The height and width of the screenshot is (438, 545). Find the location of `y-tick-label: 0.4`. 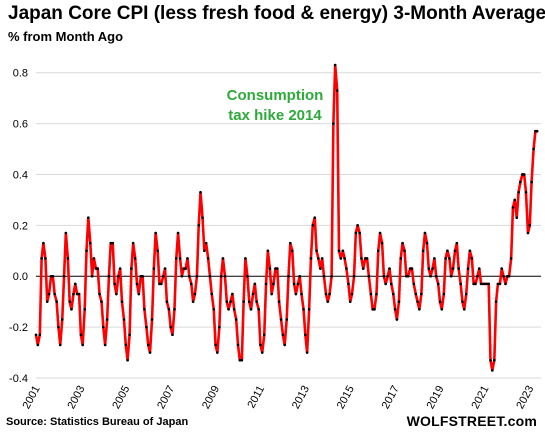

y-tick-label: 0.4 is located at coordinates (20, 175).